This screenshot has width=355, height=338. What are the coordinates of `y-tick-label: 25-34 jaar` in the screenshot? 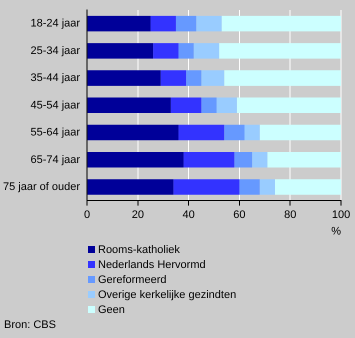 It's located at (55, 50).